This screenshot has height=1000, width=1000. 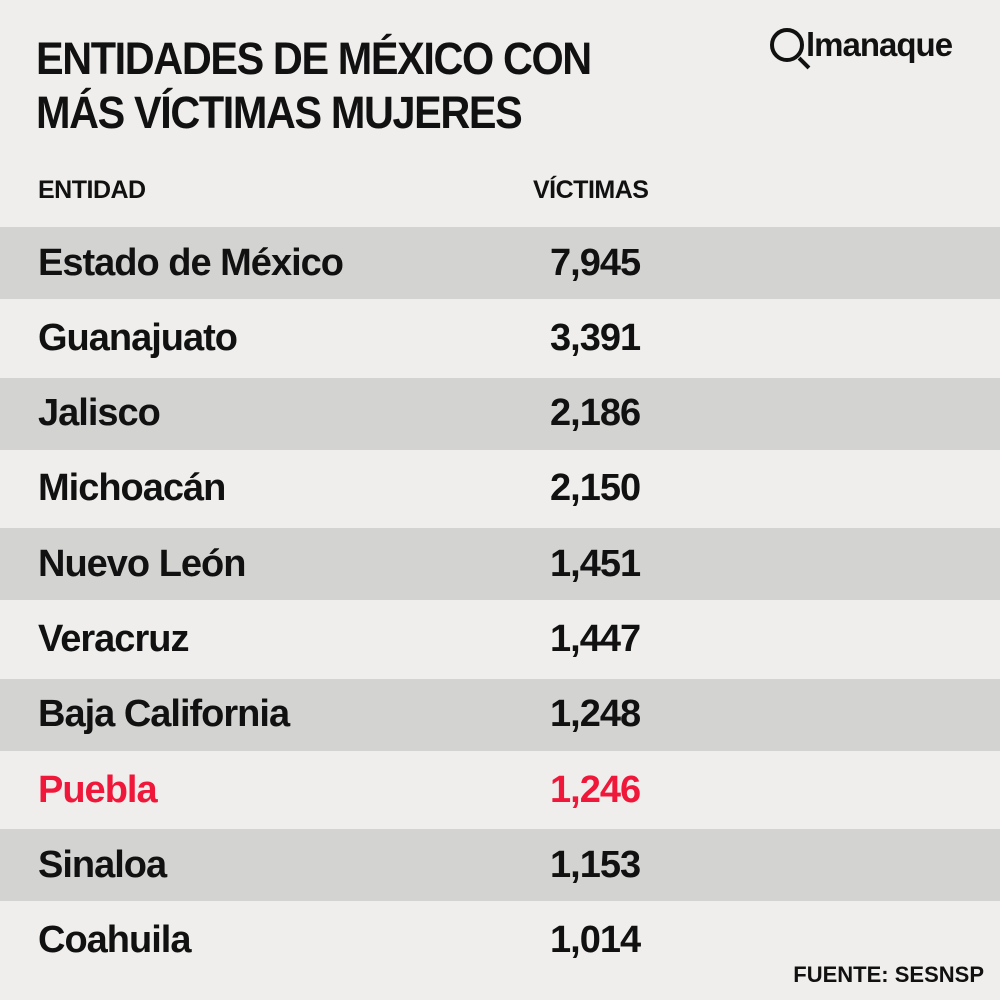 What do you see at coordinates (500, 714) in the screenshot?
I see `table-row: Baja California 1,248` at bounding box center [500, 714].